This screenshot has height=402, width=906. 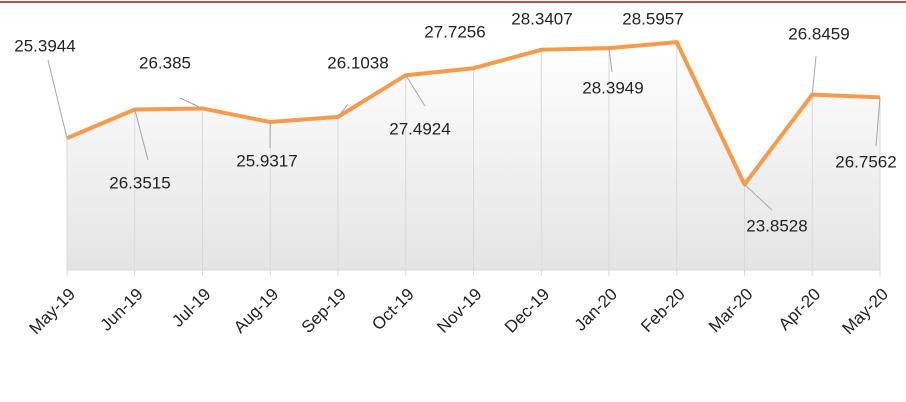 I want to click on data-label: 26.7562, so click(x=865, y=161).